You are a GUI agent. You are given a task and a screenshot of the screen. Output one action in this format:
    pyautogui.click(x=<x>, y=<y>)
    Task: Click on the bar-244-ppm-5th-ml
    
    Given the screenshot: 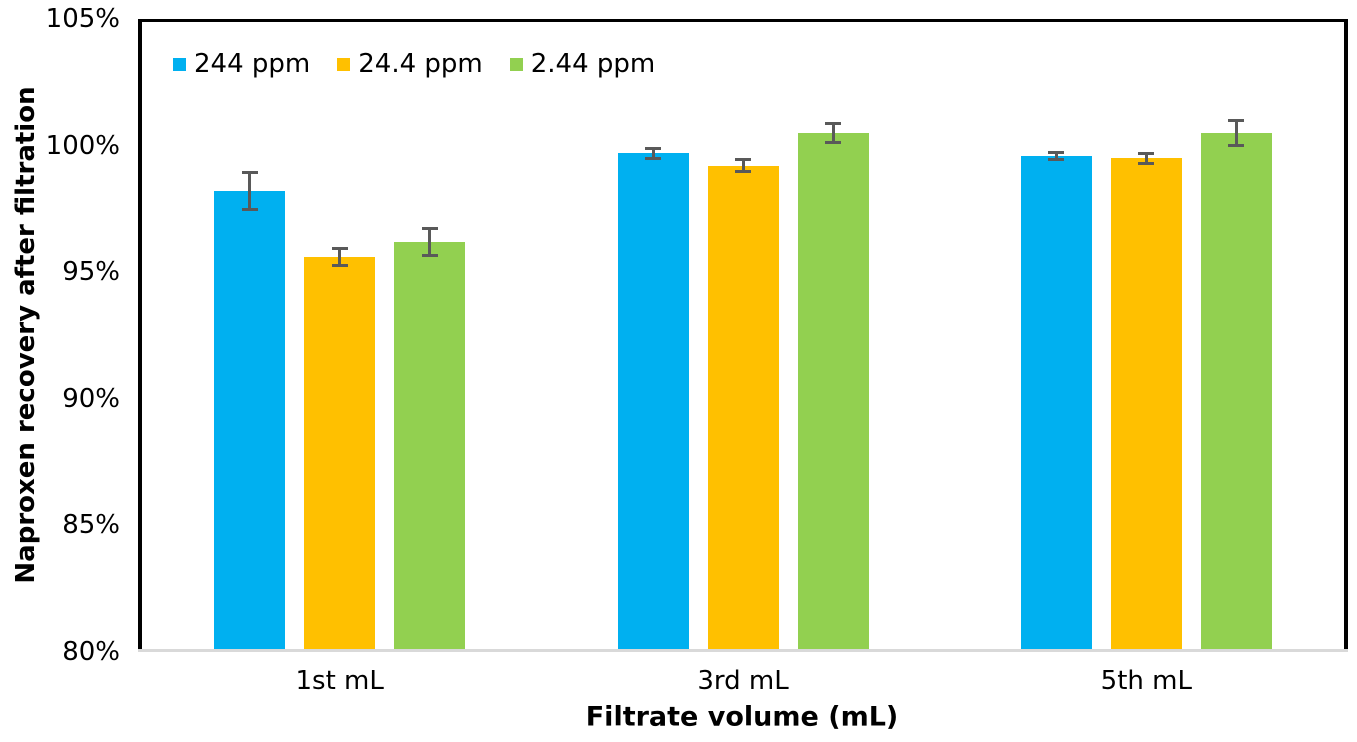 What is the action you would take?
    pyautogui.click(x=1056, y=403)
    